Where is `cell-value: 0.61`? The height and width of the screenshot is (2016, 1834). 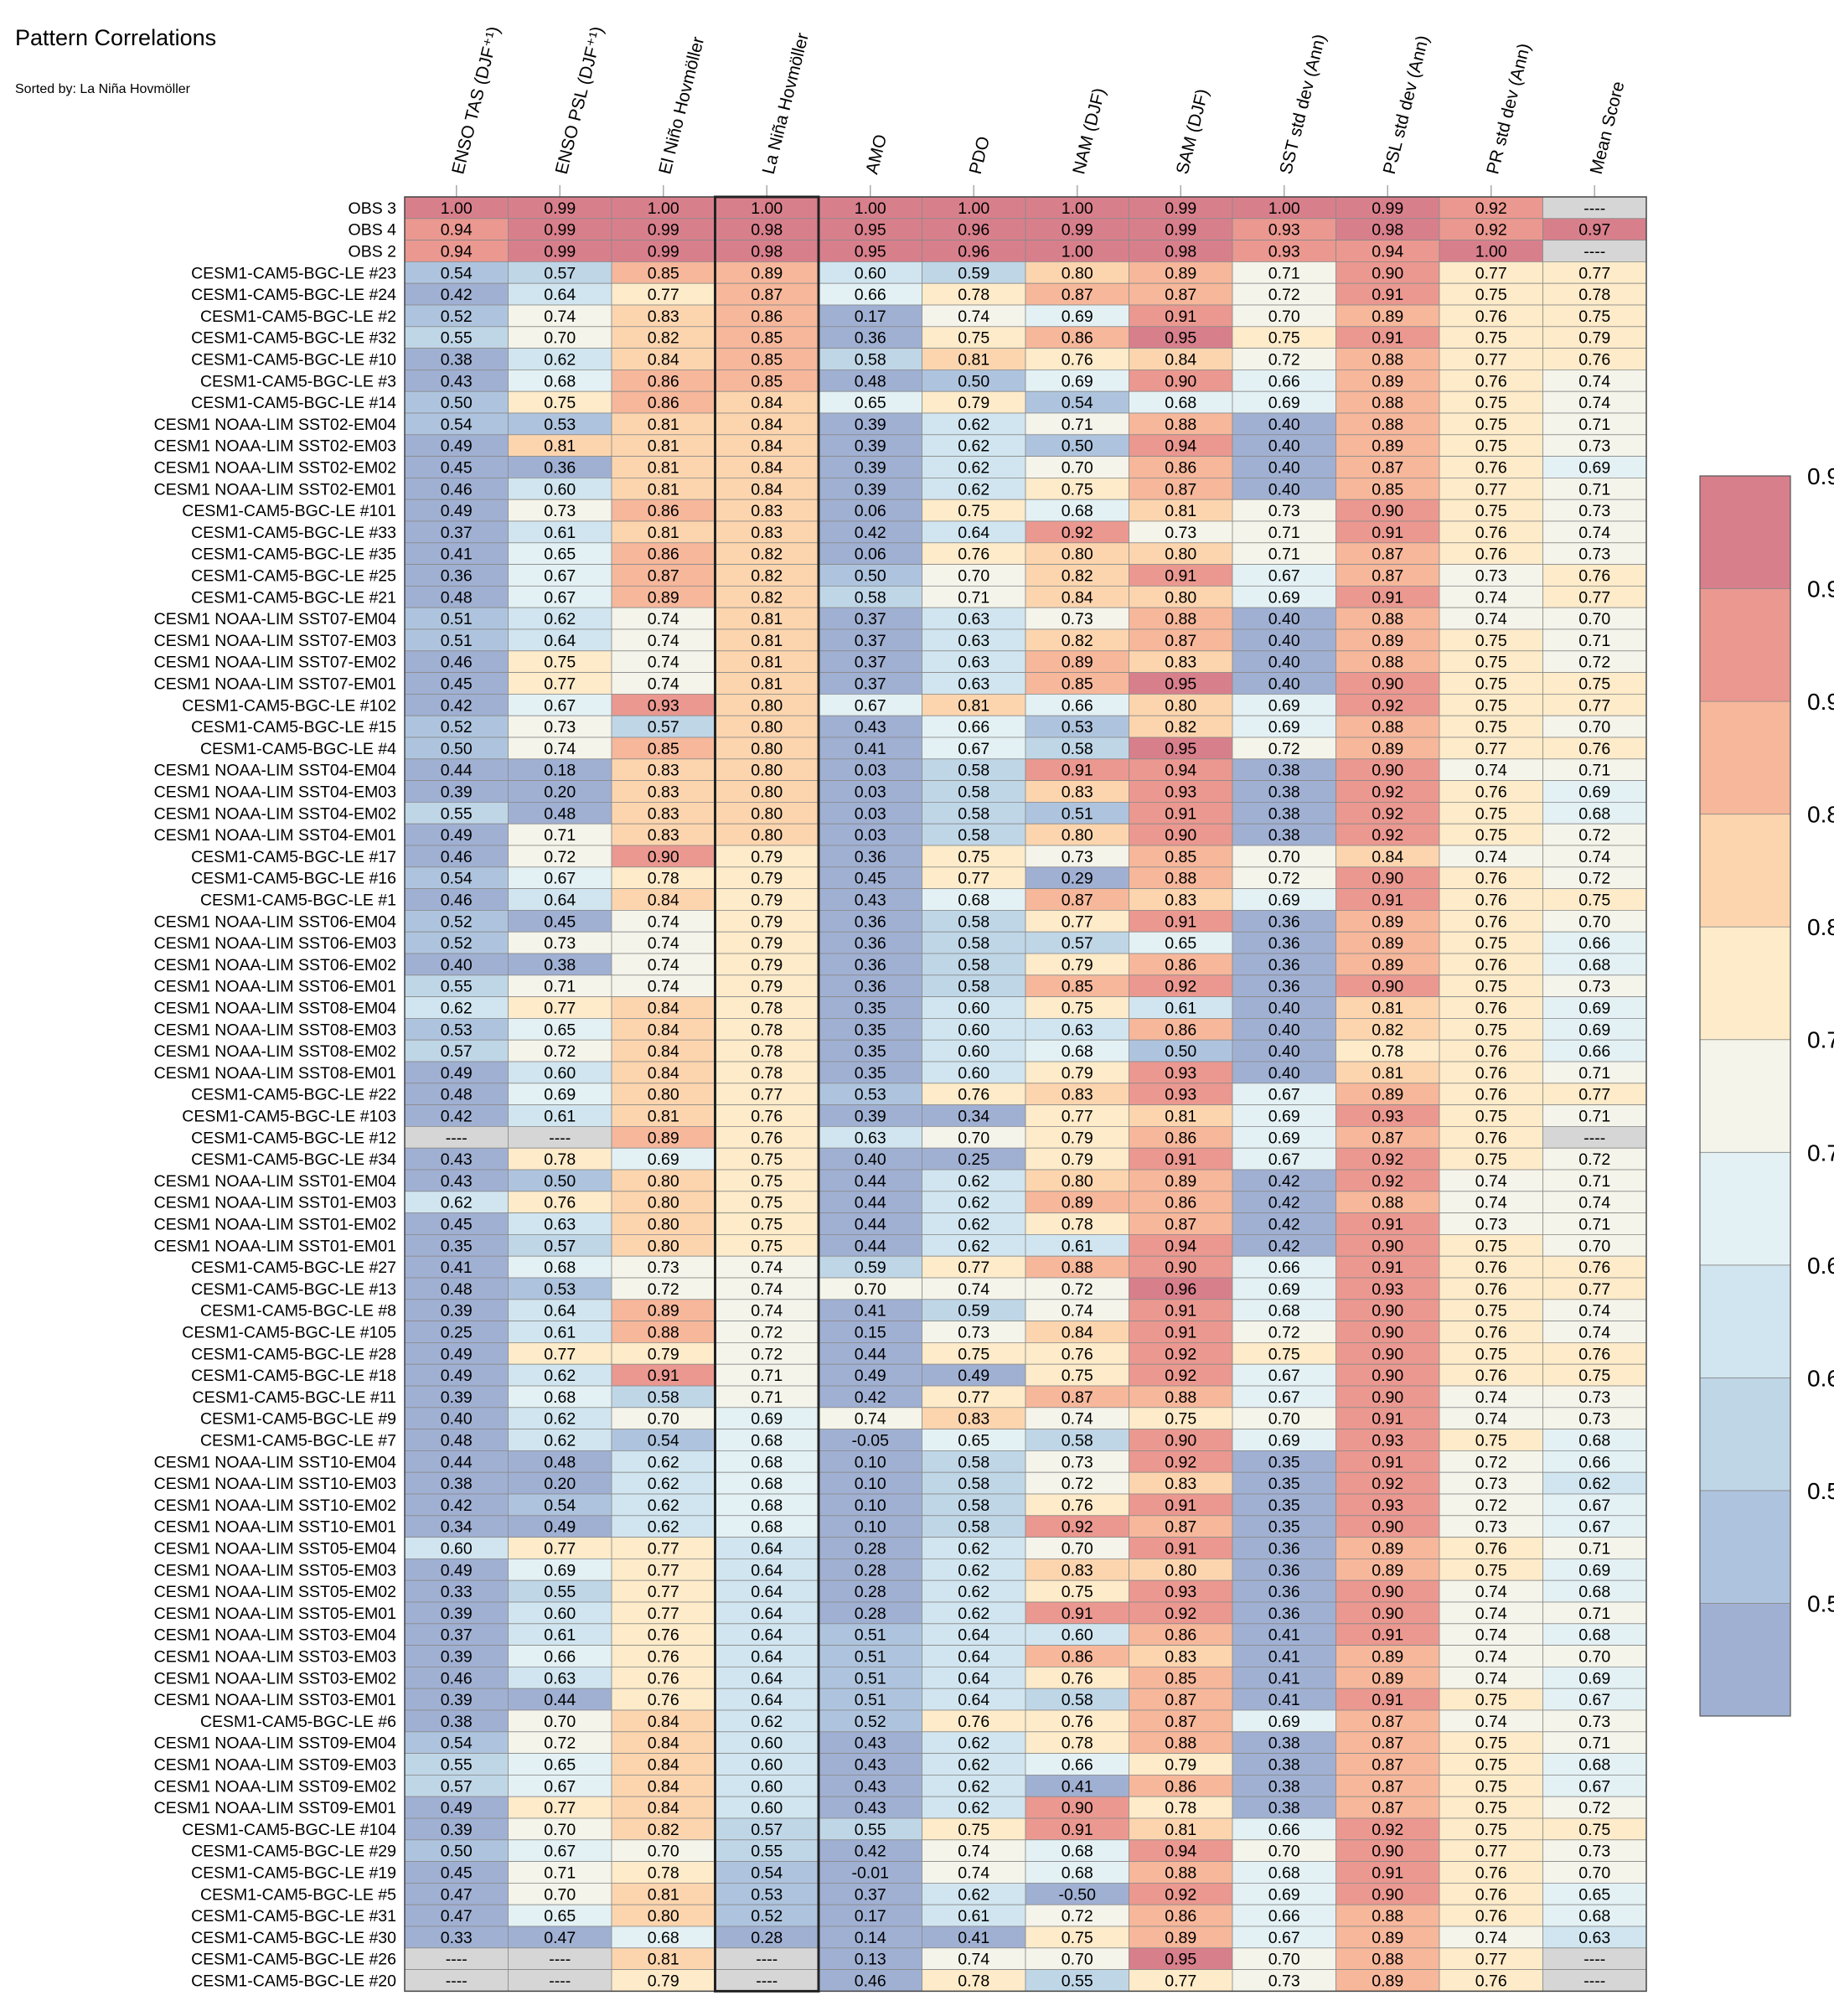
cell-value: 0.61 is located at coordinates (1180, 1009).